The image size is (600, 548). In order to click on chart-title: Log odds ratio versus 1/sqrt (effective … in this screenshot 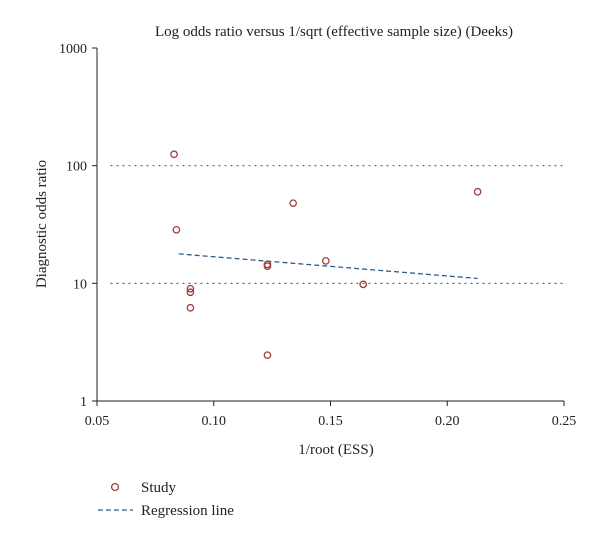, I will do `click(334, 32)`.